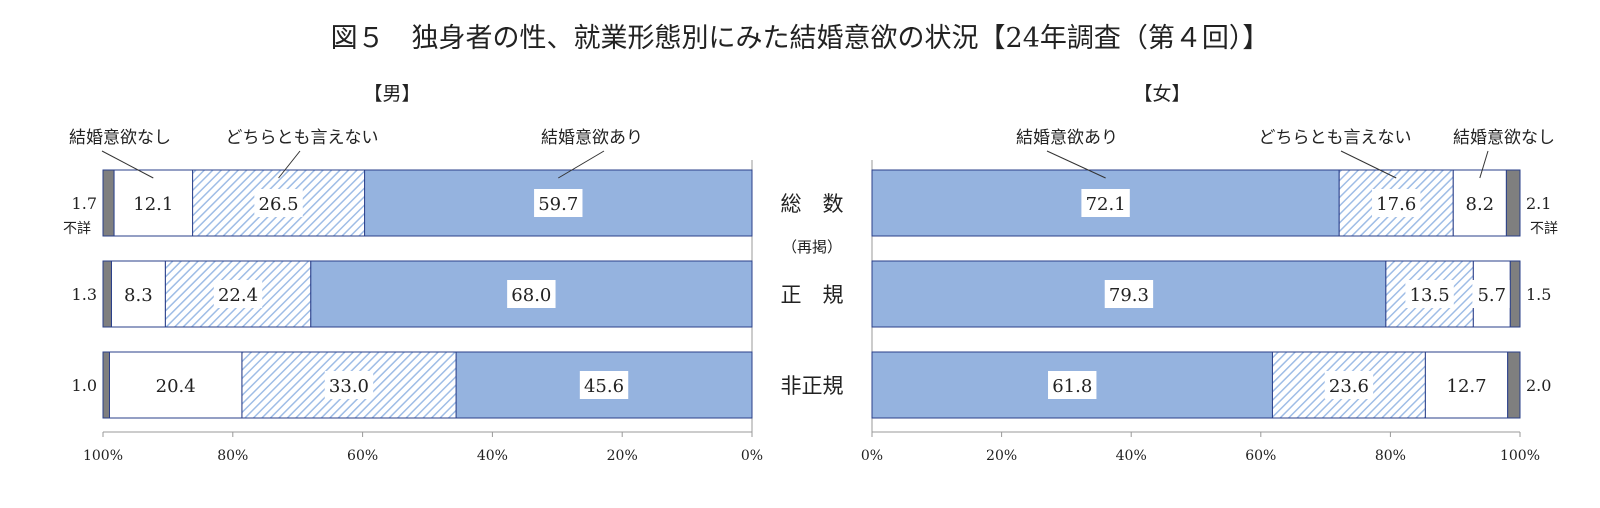 This screenshot has height=508, width=1600. I want to click on data-label: 61.8, so click(1072, 386).